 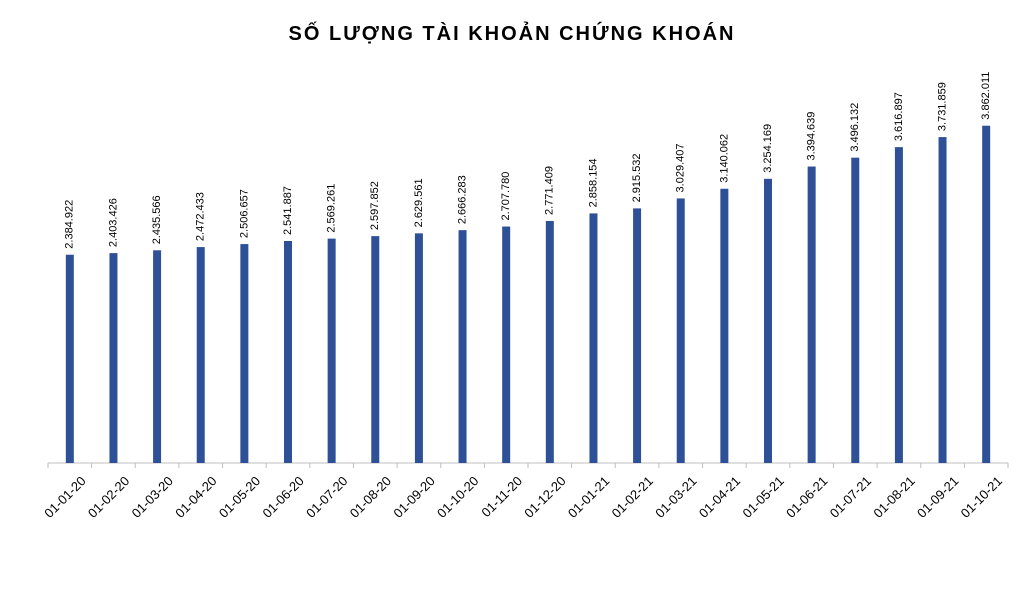 What do you see at coordinates (512, 33) in the screenshot?
I see `chart-title: SỐ LƯỢNG TÀI KHOẢN CHỨNG KHOÁN` at bounding box center [512, 33].